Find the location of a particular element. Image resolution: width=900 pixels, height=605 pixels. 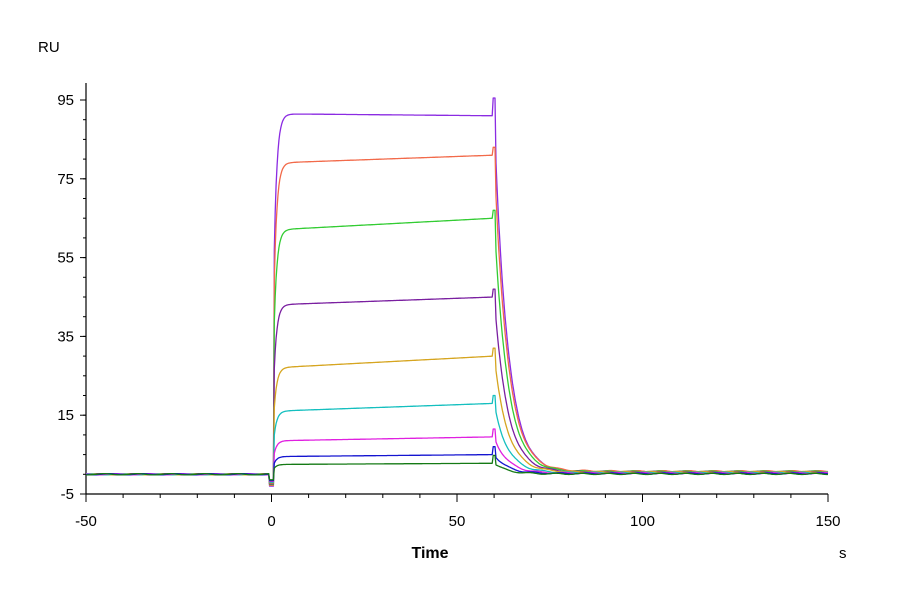

x-tick-label: -50 is located at coordinates (86, 521).